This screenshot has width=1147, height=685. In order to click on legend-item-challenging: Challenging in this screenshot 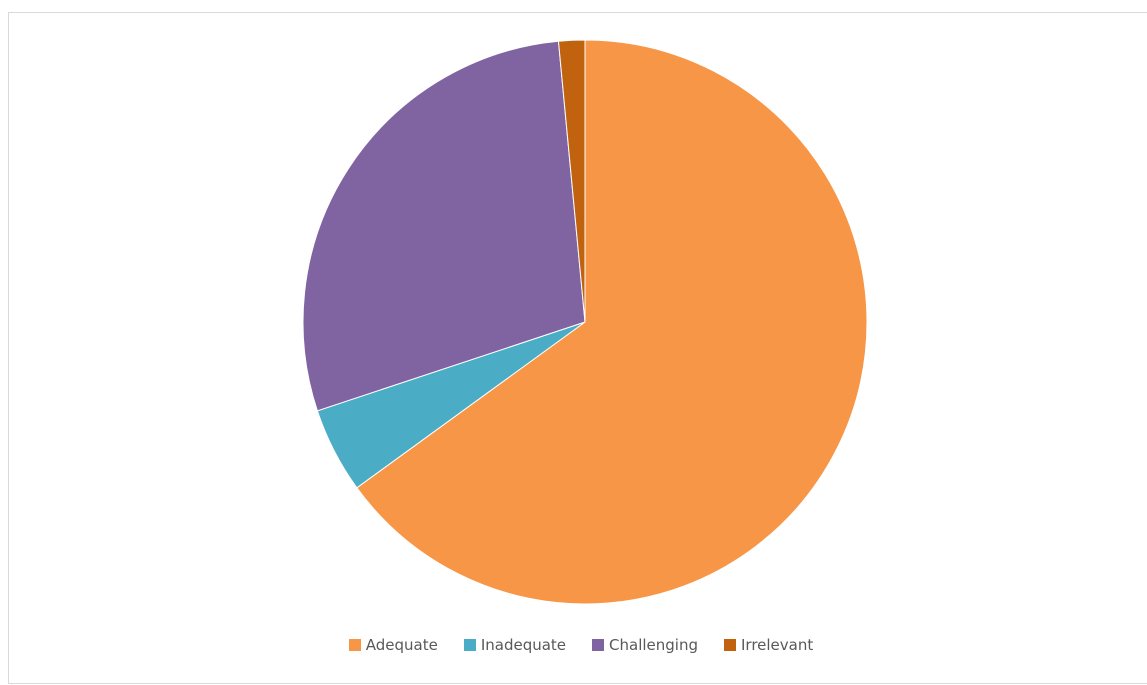, I will do `click(645, 645)`.